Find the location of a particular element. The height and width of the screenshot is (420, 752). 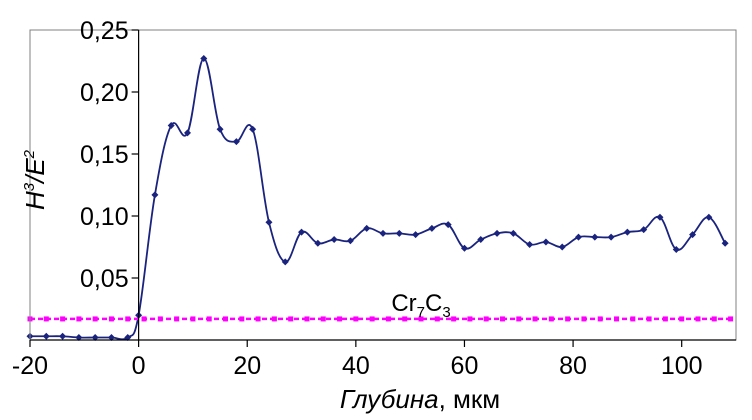

x-axis-title: Глубина, мкм is located at coordinates (420, 399).